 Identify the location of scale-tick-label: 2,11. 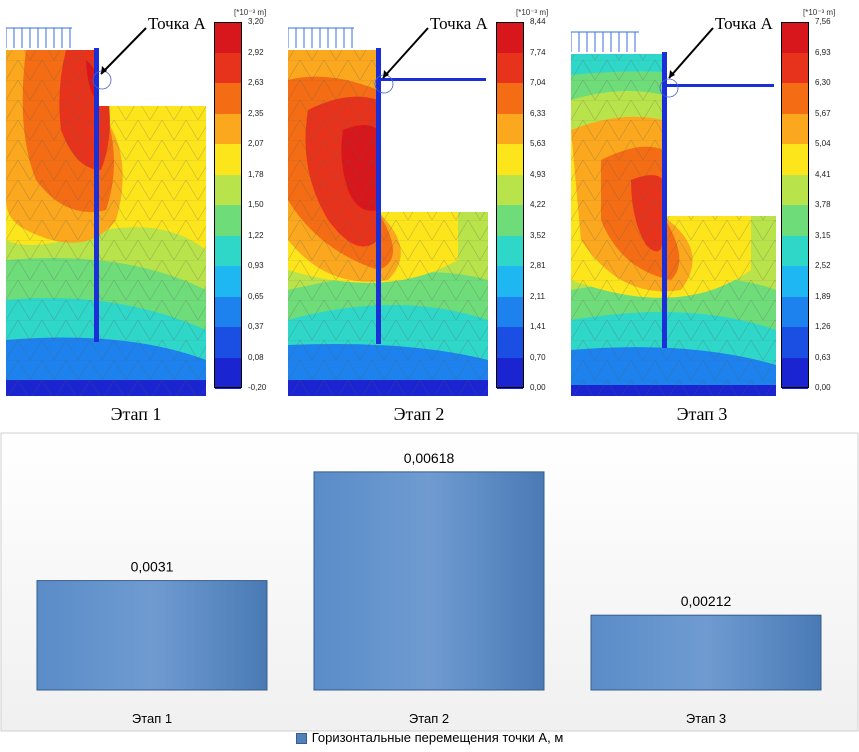
(537, 296).